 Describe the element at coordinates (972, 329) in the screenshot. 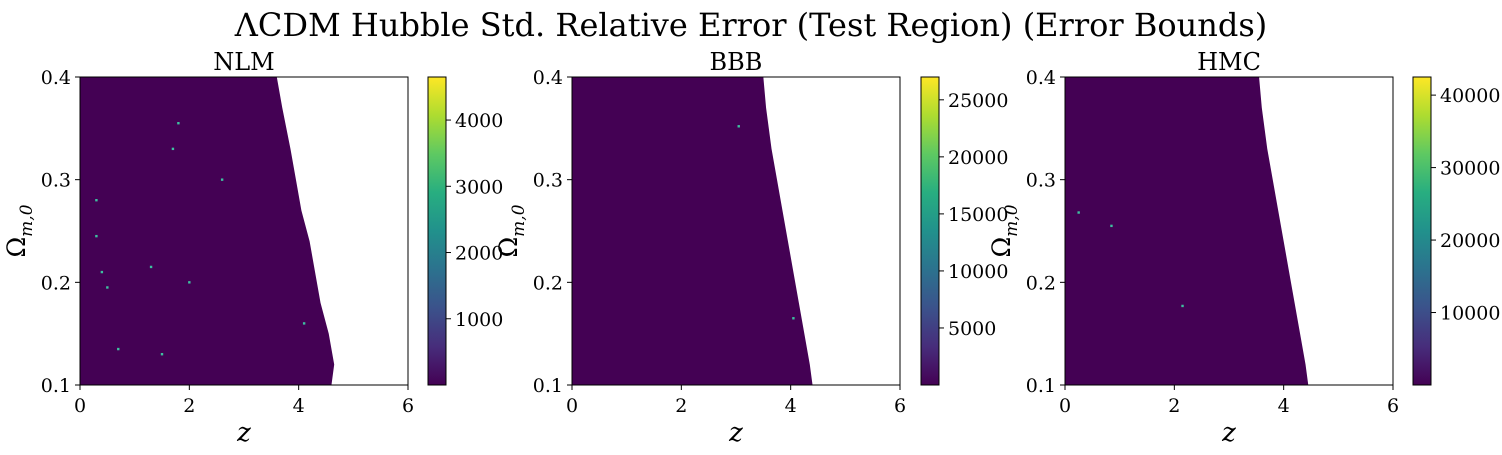

I see `colorbar-tick-label: 5000` at that location.